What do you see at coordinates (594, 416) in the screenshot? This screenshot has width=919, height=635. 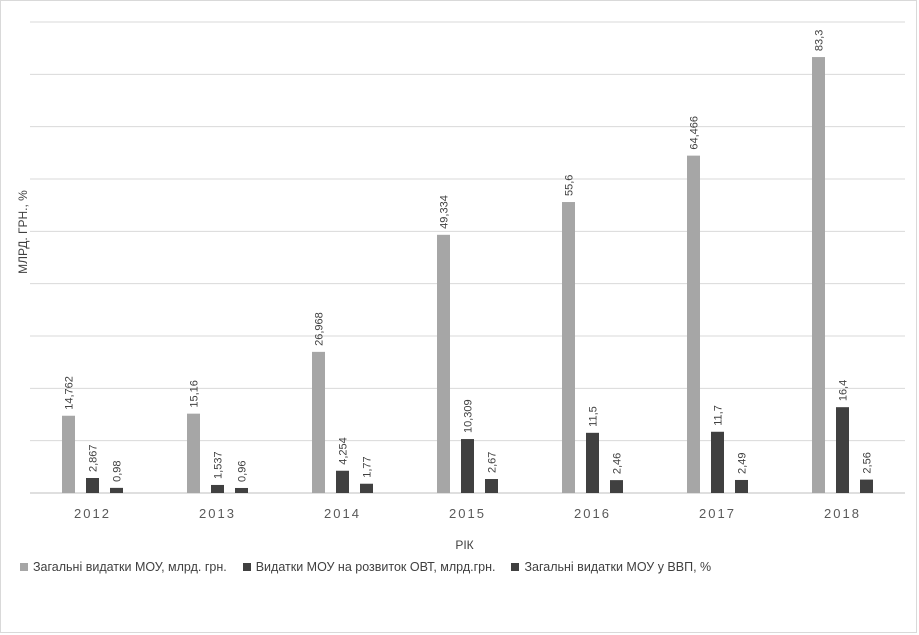 I see `data-label: 11,5` at bounding box center [594, 416].